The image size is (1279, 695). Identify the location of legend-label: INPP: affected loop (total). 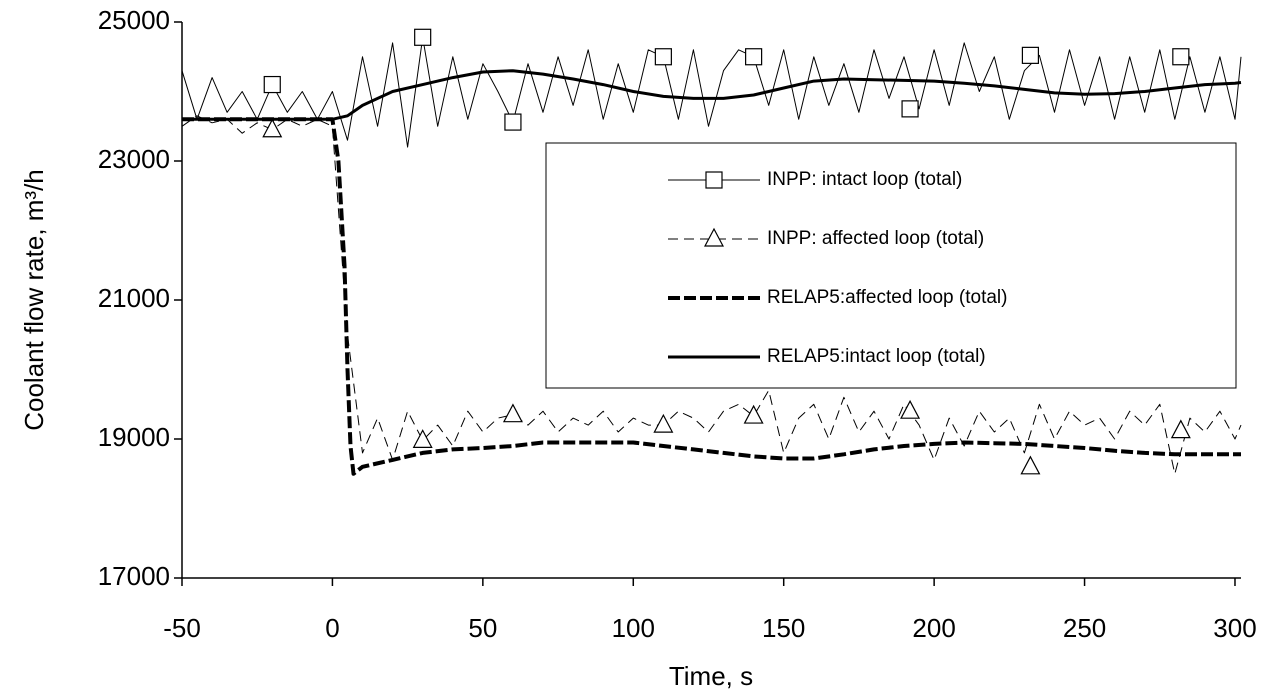
(875, 238).